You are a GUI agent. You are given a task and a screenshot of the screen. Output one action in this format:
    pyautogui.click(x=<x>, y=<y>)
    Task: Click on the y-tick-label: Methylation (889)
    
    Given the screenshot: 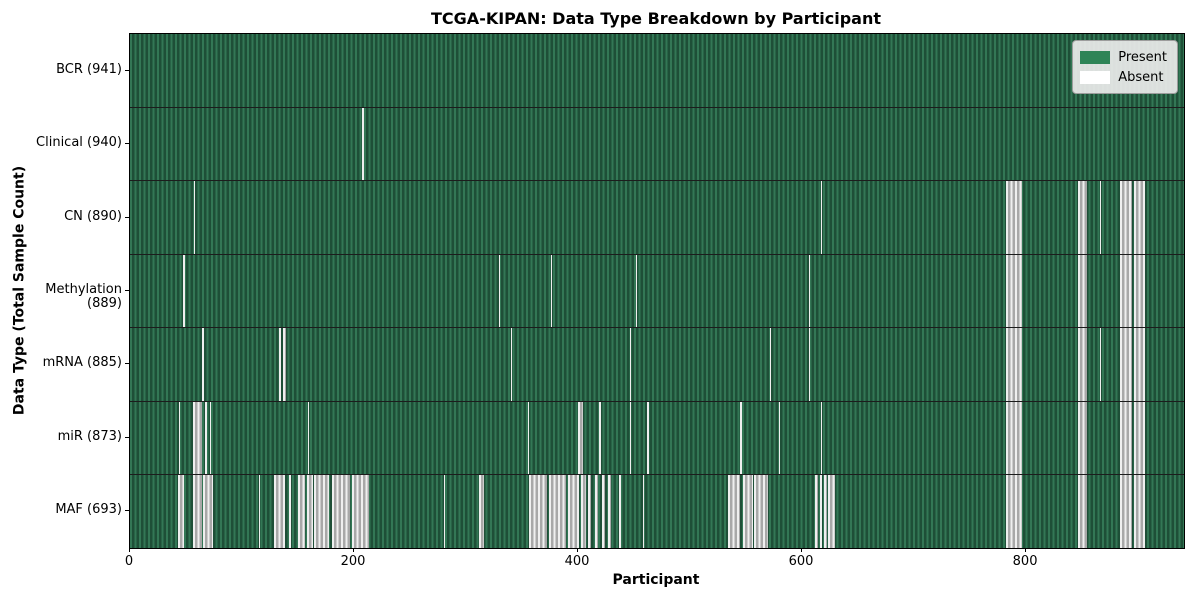 What is the action you would take?
    pyautogui.click(x=83, y=296)
    